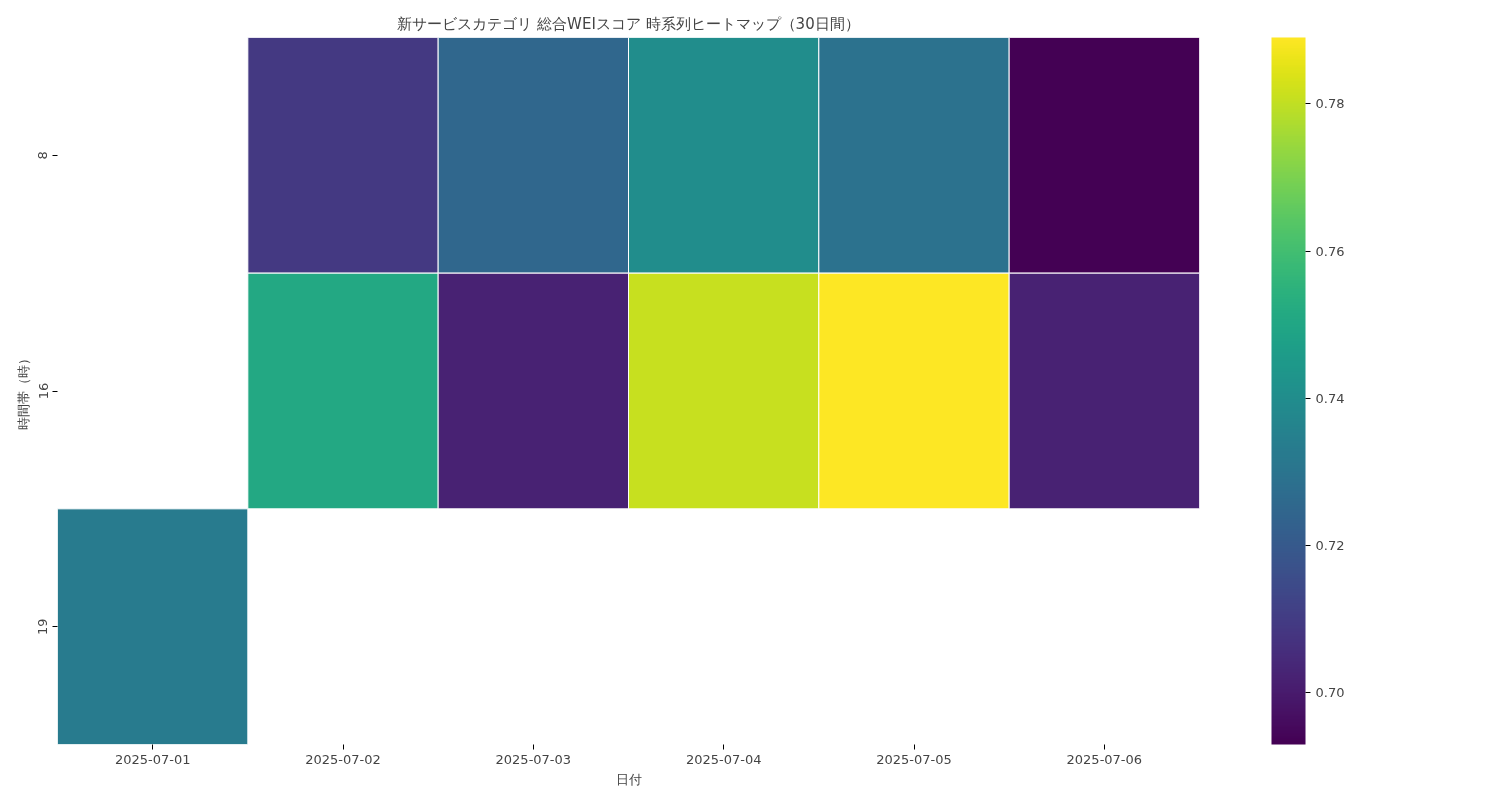  I want to click on x-tick-label: 2025-07-01, so click(152, 759).